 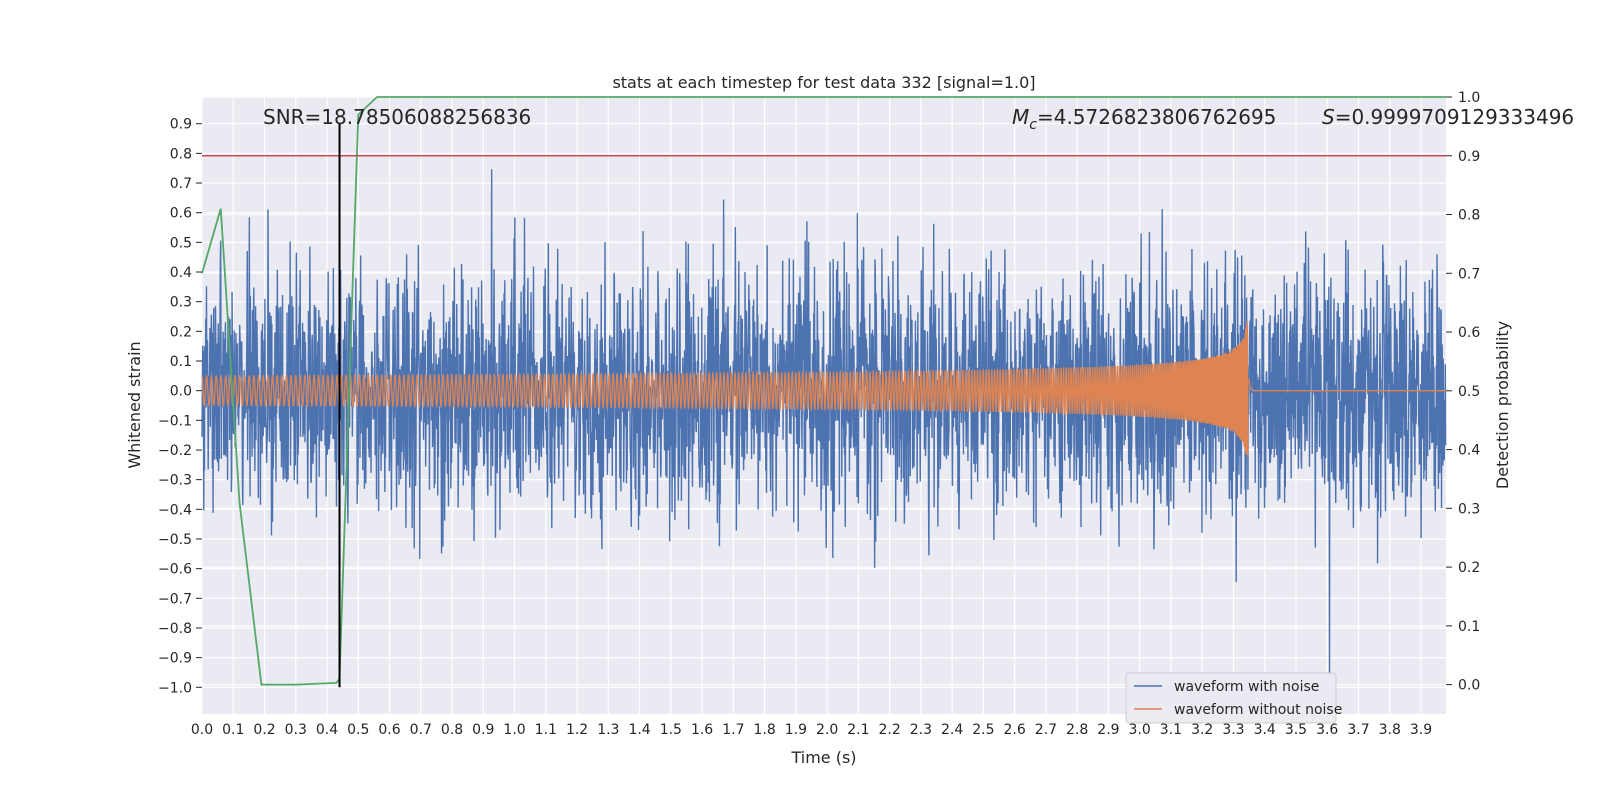 I want to click on x-tick-label: 0.4, so click(x=327, y=730).